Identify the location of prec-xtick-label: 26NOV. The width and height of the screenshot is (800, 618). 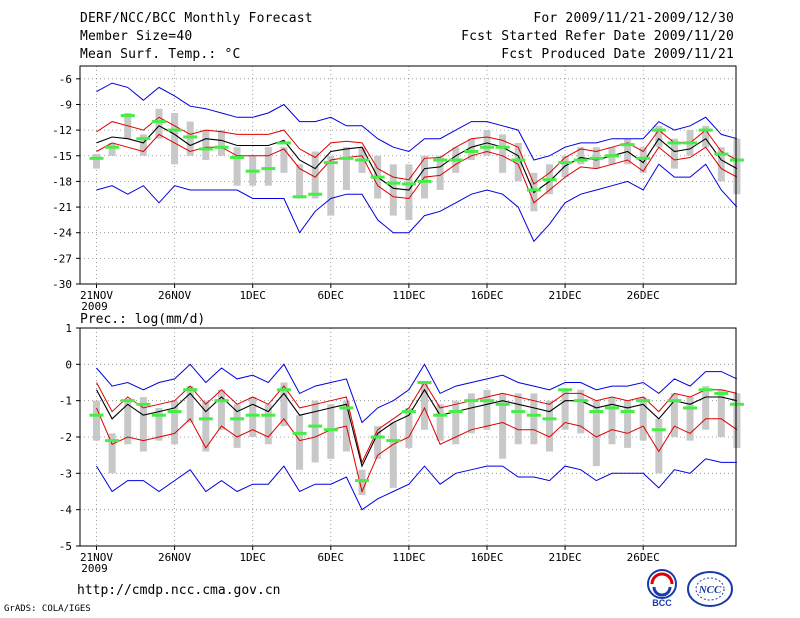
(174, 557).